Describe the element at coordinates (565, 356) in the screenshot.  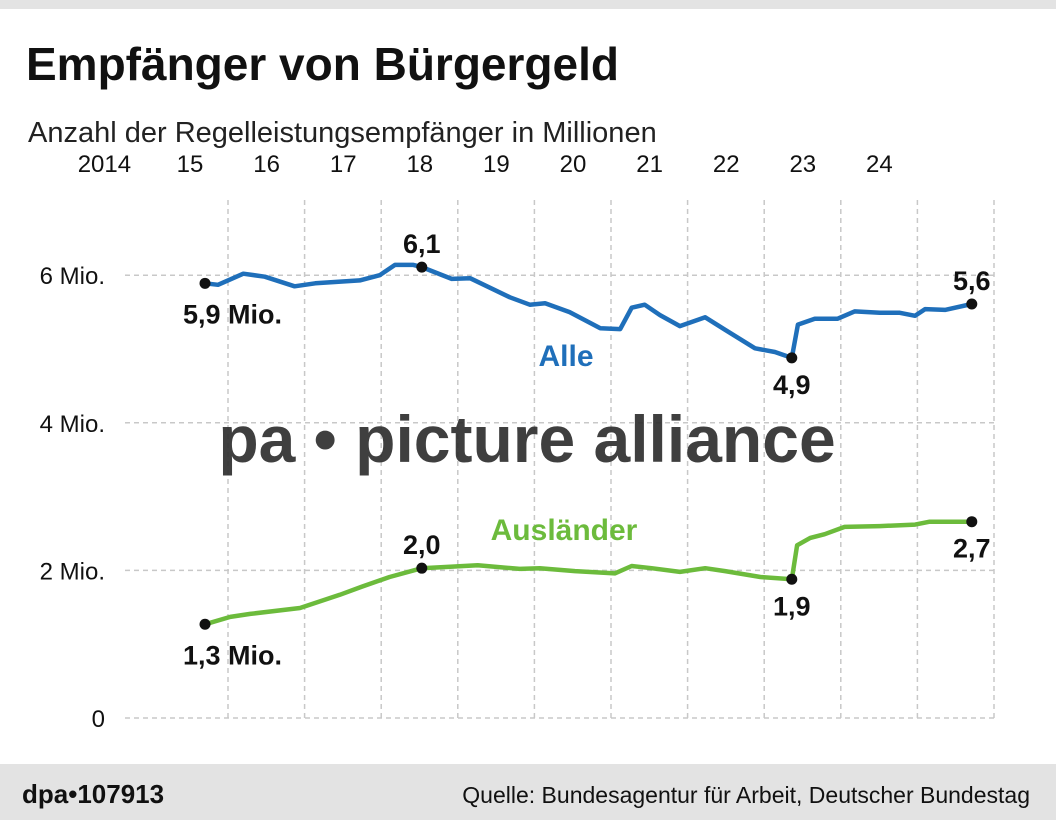
I see `series-label: Alle` at that location.